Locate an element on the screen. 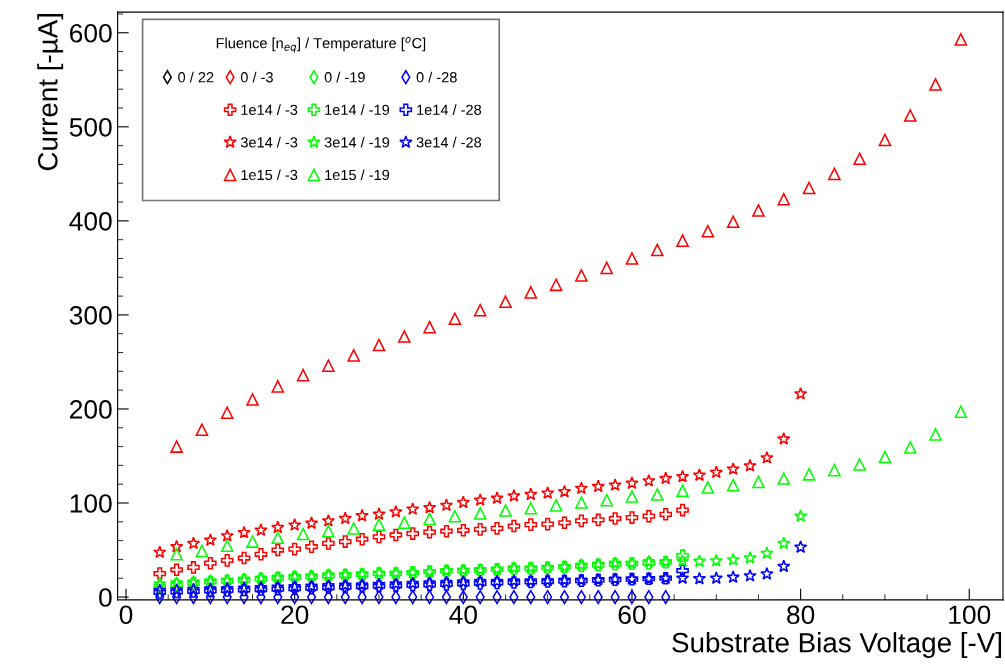 This screenshot has width=1005, height=671. legend-label: 1e14 / -28 is located at coordinates (449, 109).